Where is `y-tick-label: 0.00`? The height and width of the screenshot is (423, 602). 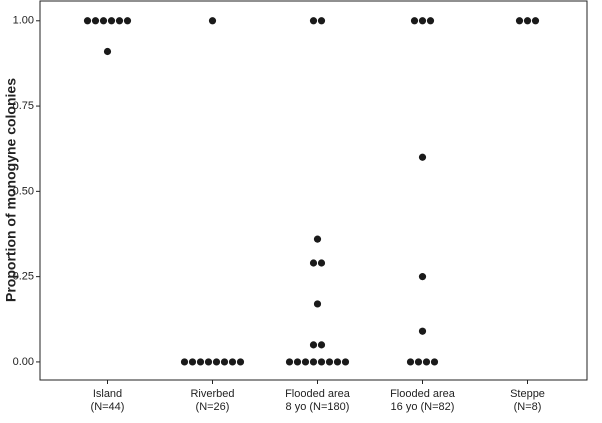 y-tick-label: 0.00 is located at coordinates (23, 362).